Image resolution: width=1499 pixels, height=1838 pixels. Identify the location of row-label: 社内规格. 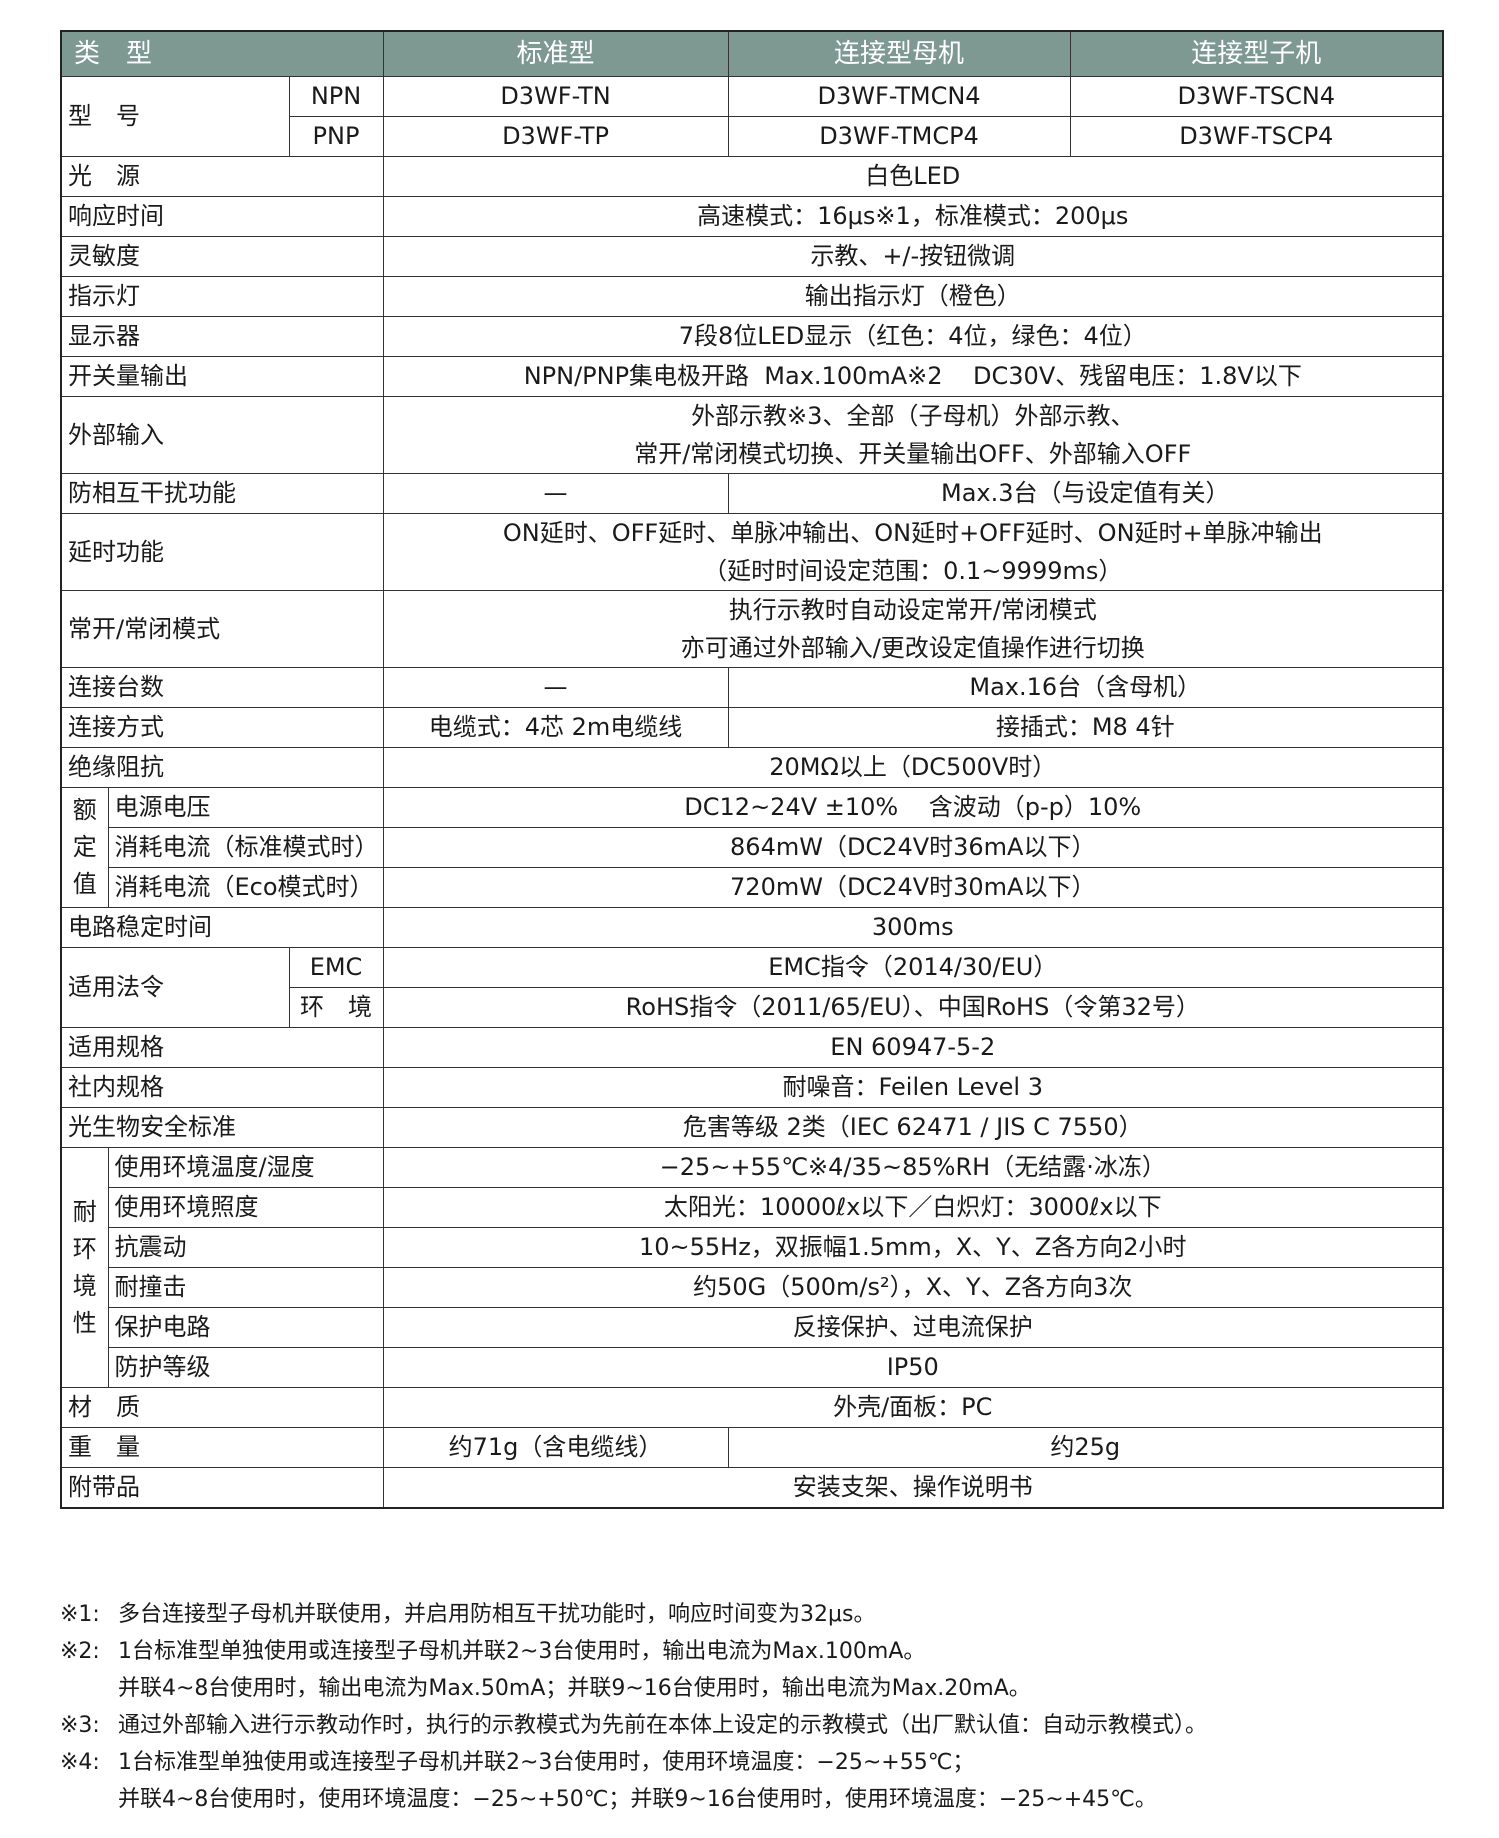
(222, 1087).